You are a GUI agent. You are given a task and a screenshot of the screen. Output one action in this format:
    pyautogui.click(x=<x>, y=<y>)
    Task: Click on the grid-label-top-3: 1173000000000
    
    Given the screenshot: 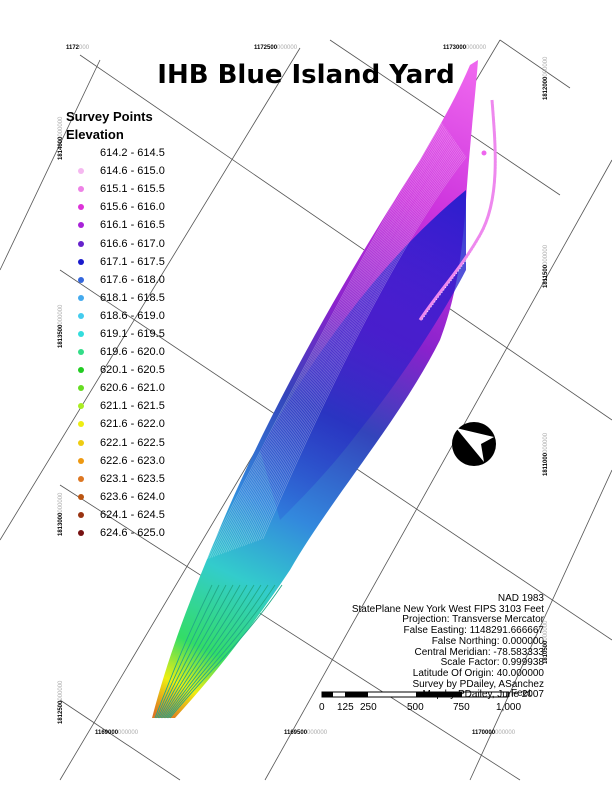 What is the action you would take?
    pyautogui.click(x=465, y=48)
    